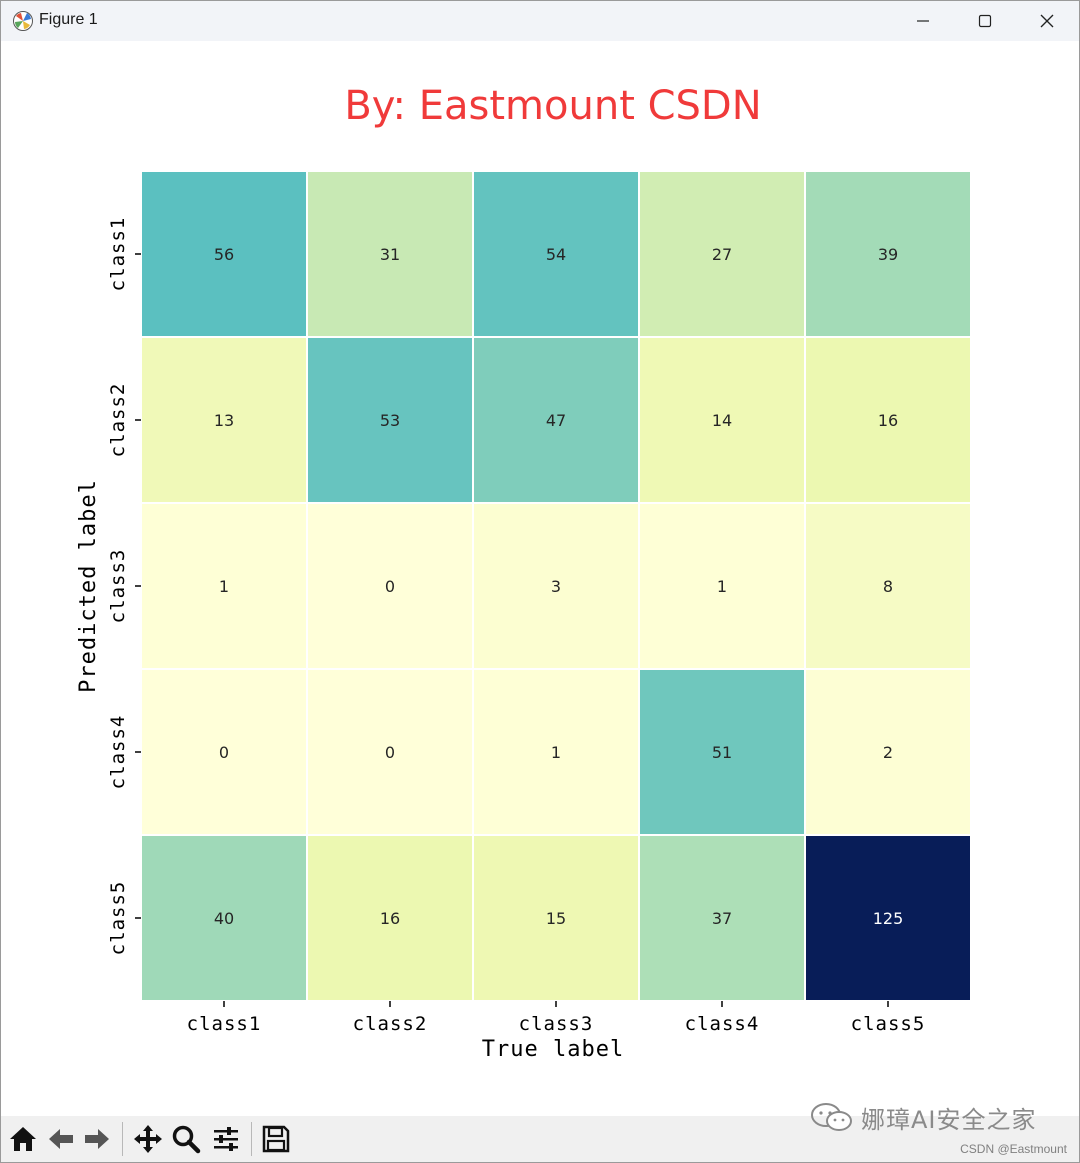 The image size is (1080, 1163). I want to click on cell-value-label: 51, so click(722, 752).